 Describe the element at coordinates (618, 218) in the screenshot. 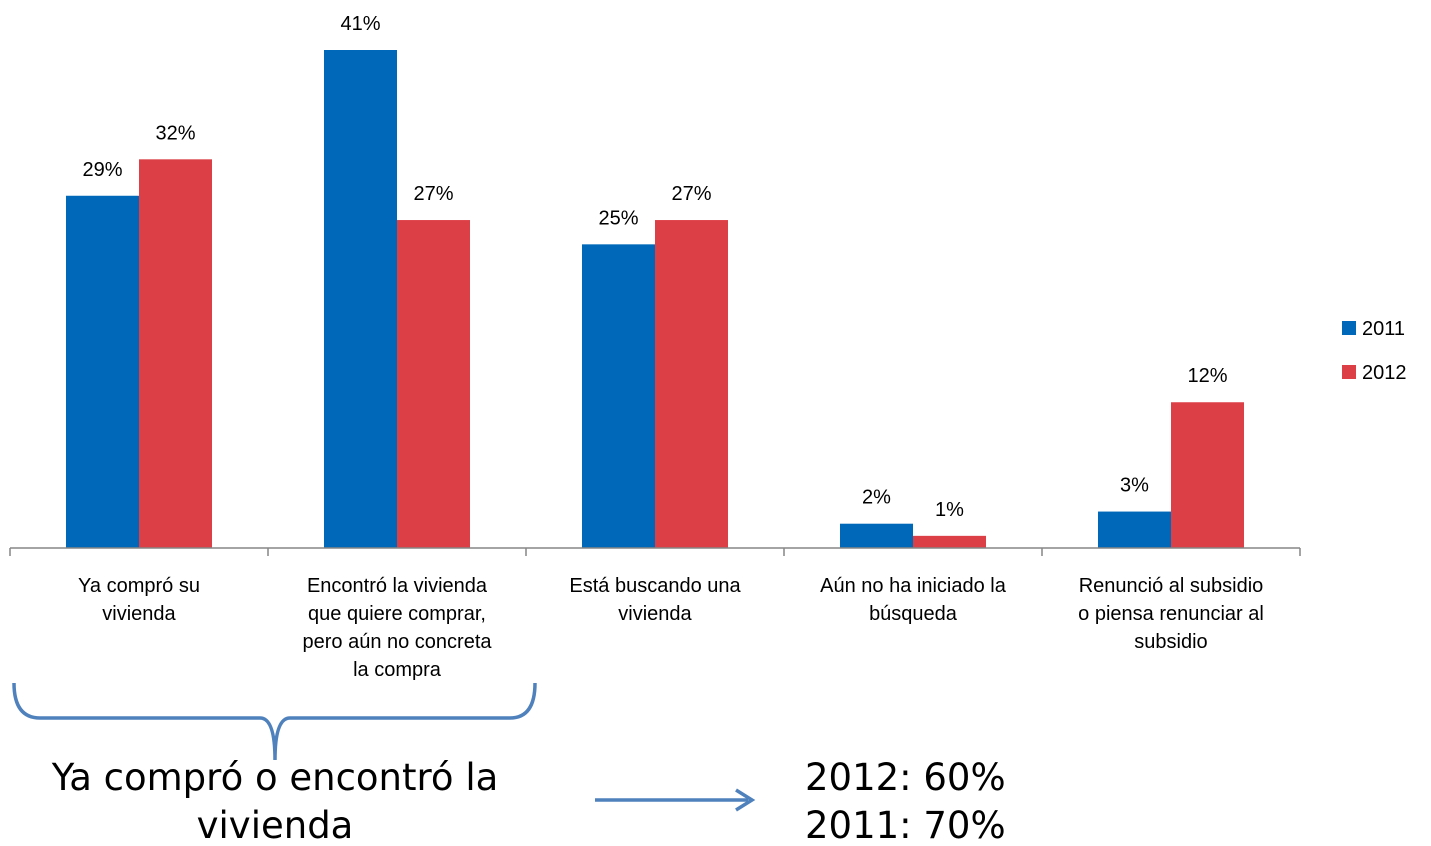

I see `value-label: 25%` at that location.